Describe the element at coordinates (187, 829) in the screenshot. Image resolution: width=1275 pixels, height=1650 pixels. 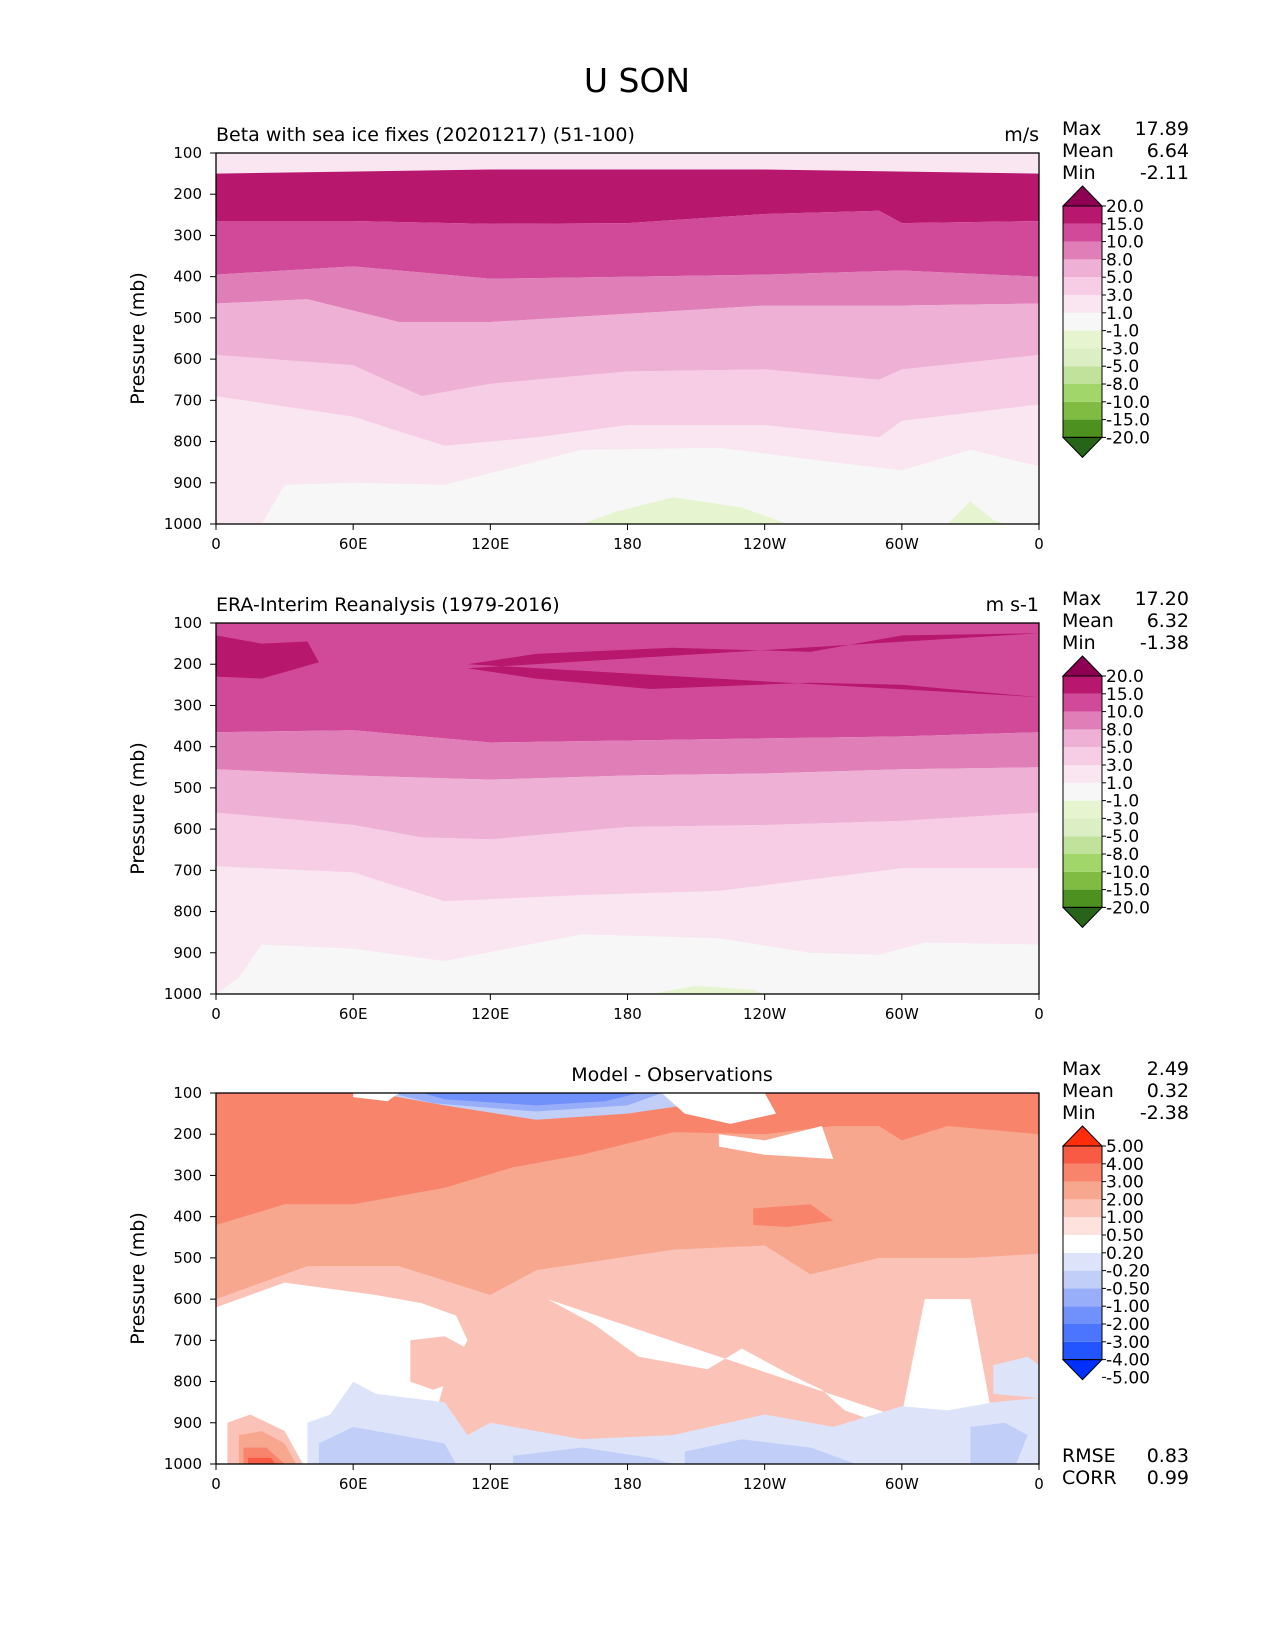
I see `y-tick-label: 600` at that location.